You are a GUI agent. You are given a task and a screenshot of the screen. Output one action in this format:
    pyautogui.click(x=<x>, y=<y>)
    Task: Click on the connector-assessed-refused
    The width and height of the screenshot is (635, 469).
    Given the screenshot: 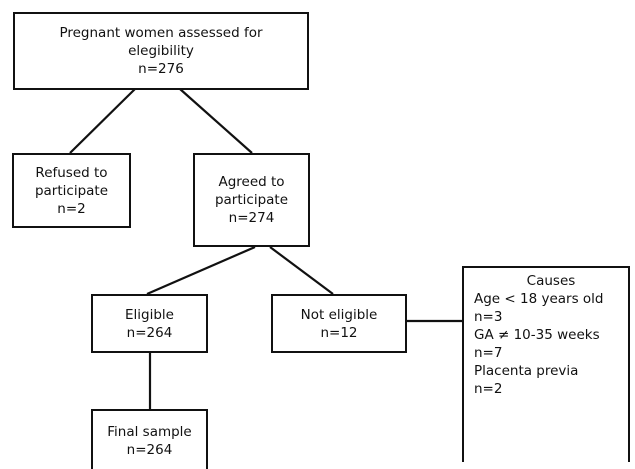 What is the action you would take?
    pyautogui.click(x=102, y=121)
    